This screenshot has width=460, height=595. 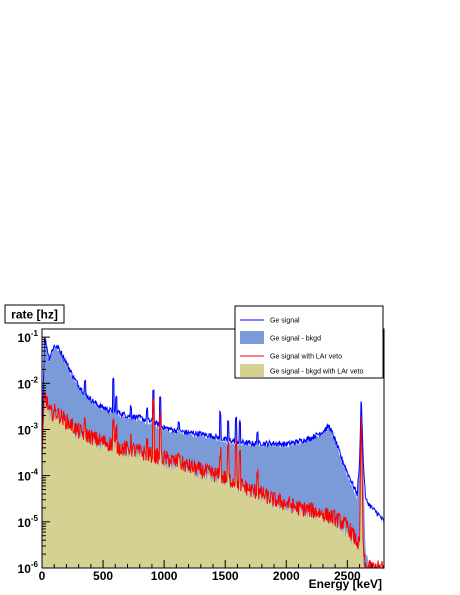 I want to click on y-tick-label: 10⁻⁴, so click(x=28, y=476).